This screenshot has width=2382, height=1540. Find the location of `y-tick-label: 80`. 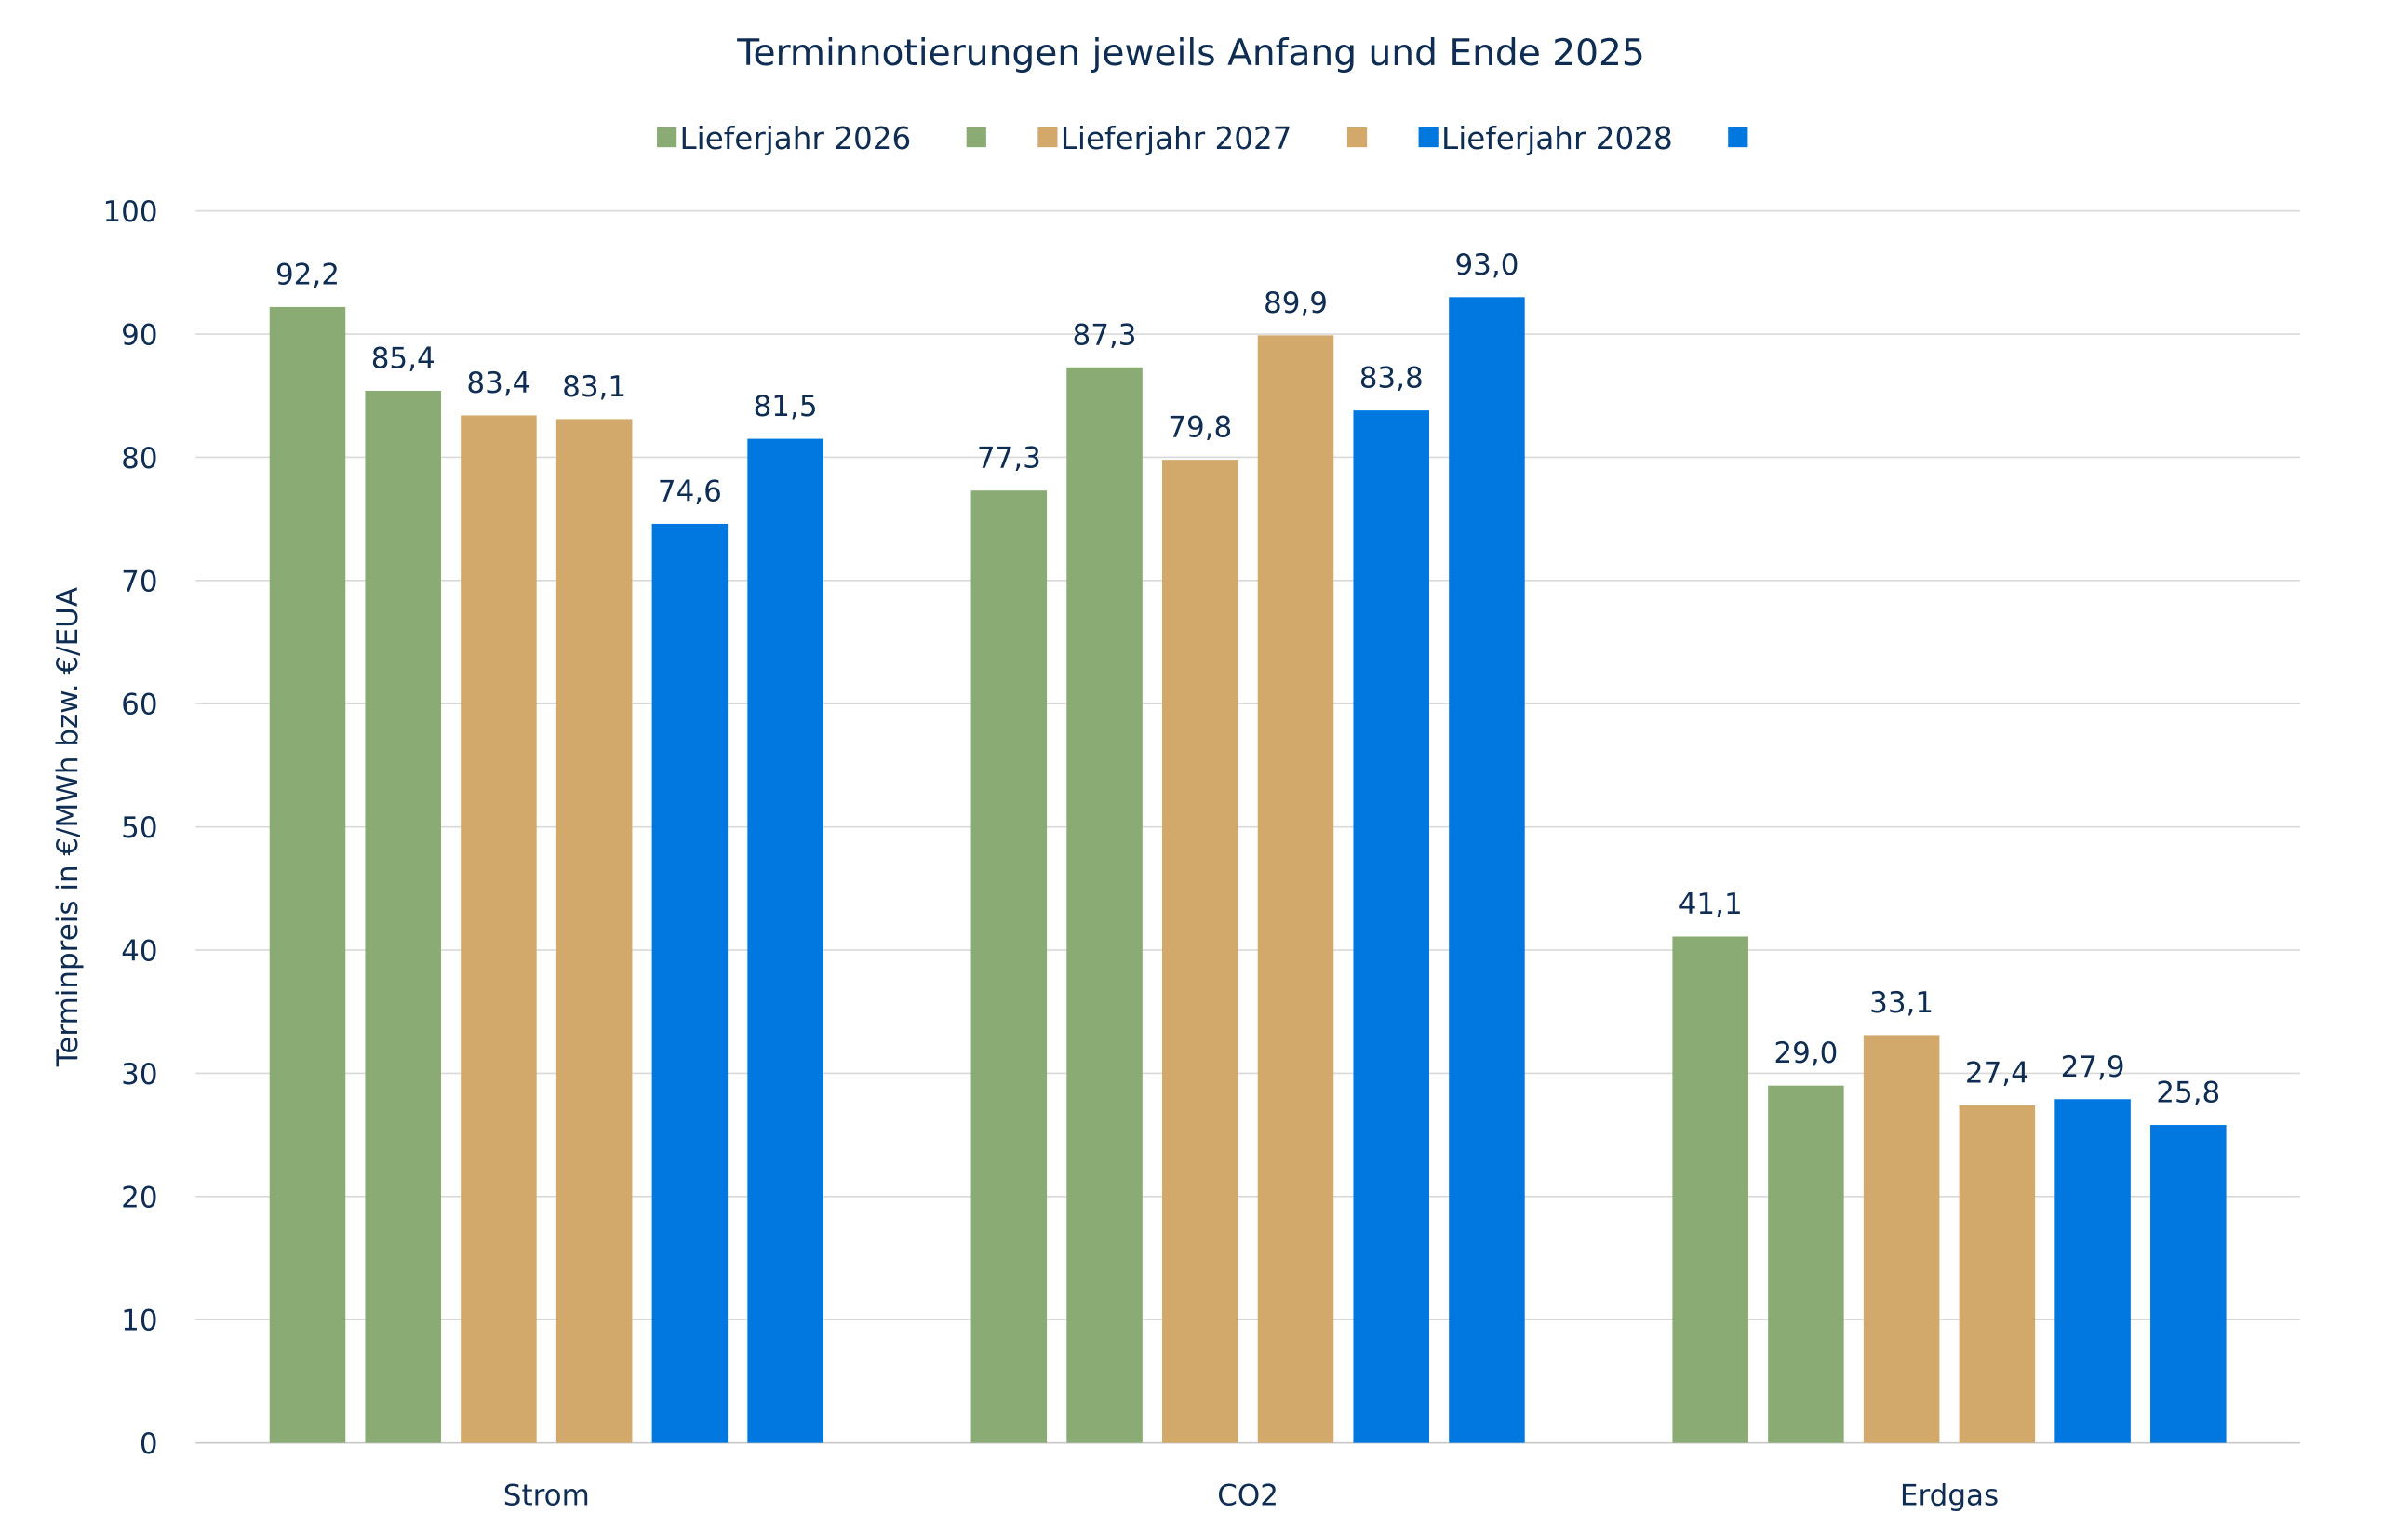

y-tick-label: 80 is located at coordinates (139, 458).